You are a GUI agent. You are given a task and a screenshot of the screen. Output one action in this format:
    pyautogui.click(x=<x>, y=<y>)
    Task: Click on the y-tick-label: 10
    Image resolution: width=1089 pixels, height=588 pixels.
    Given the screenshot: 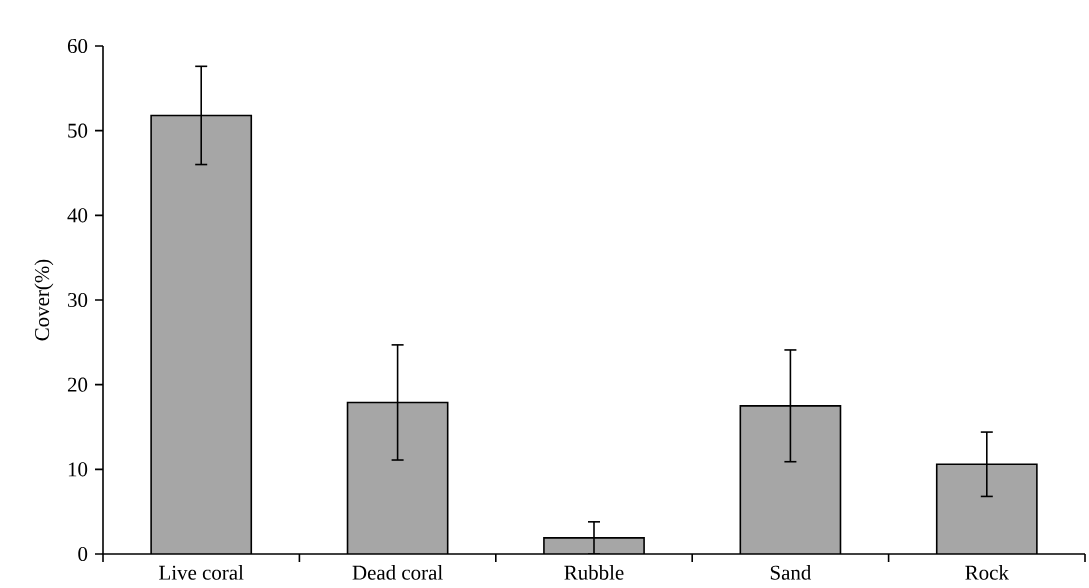 What is the action you would take?
    pyautogui.click(x=78, y=469)
    